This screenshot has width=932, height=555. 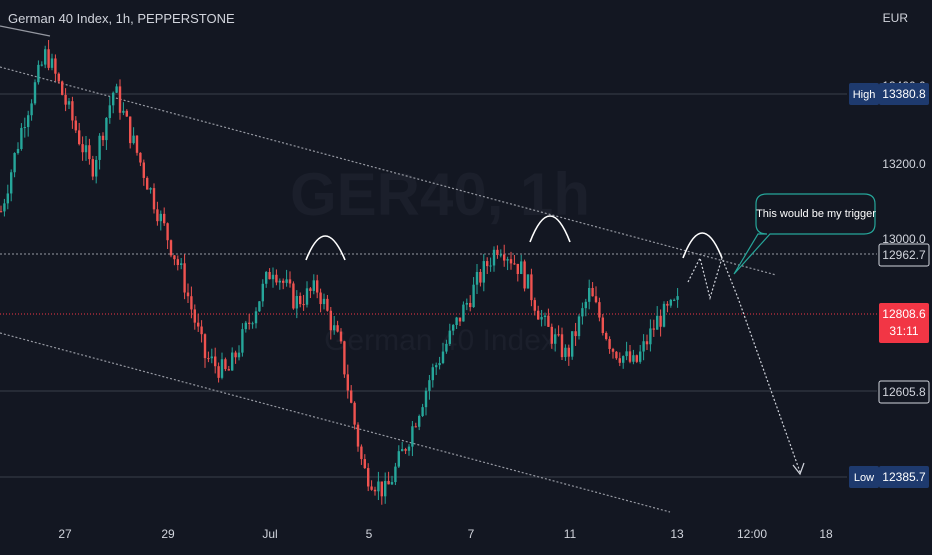 I want to click on watermark-name: German 40 Index, so click(x=440, y=340).